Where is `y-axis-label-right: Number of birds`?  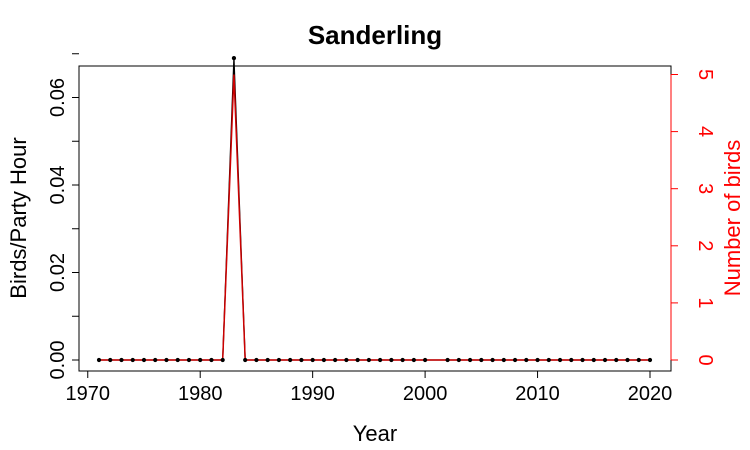
y-axis-label-right: Number of birds is located at coordinates (732, 218).